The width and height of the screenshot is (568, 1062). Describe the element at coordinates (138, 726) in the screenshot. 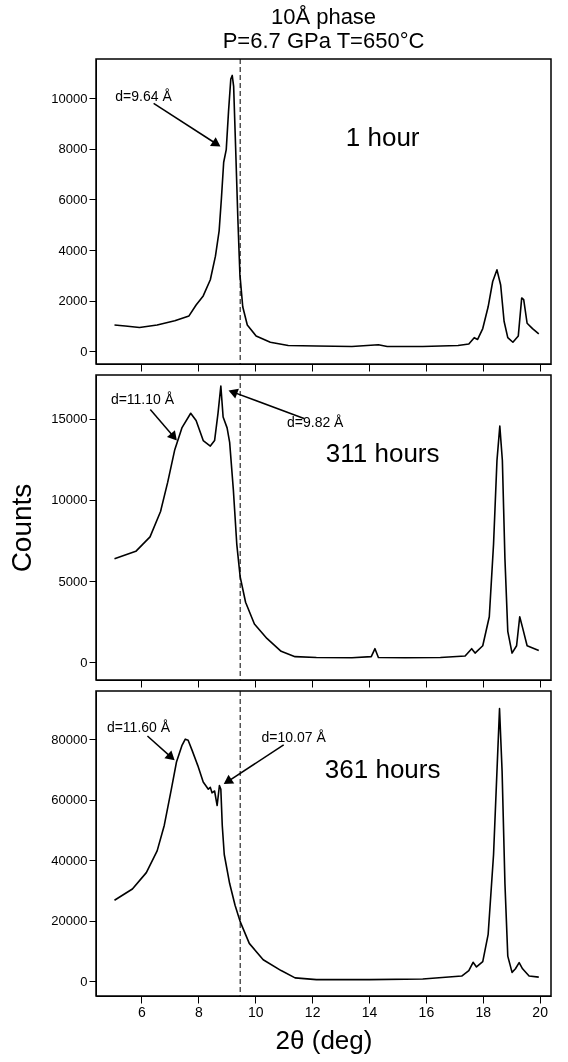

I see `annotation: d=11.60 Å` at that location.